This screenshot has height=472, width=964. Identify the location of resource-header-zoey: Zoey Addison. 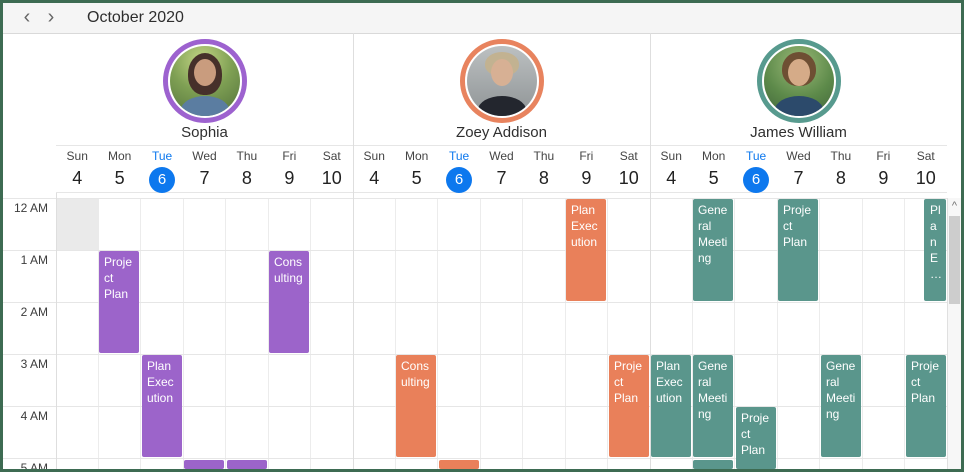
(501, 89).